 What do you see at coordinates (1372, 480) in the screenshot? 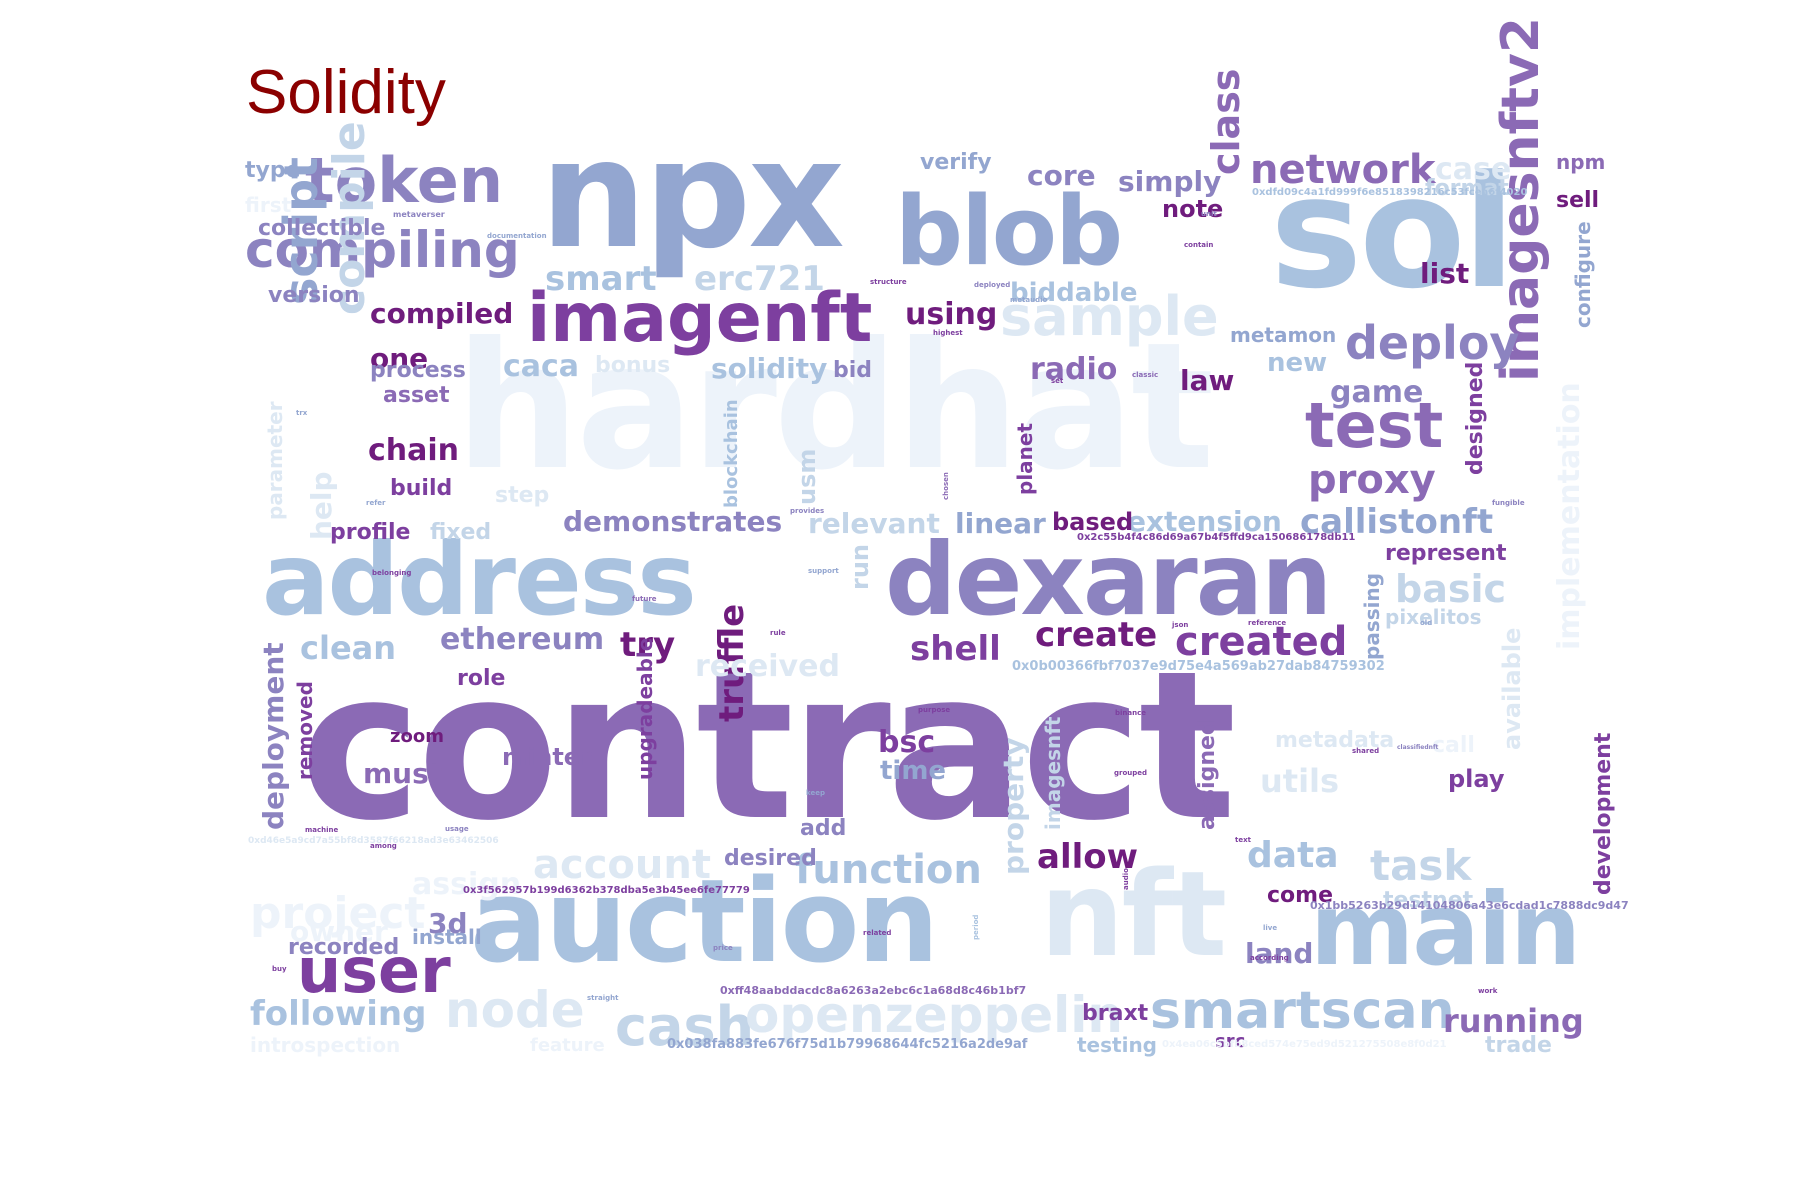
I see `cloud-word: proxy` at bounding box center [1372, 480].